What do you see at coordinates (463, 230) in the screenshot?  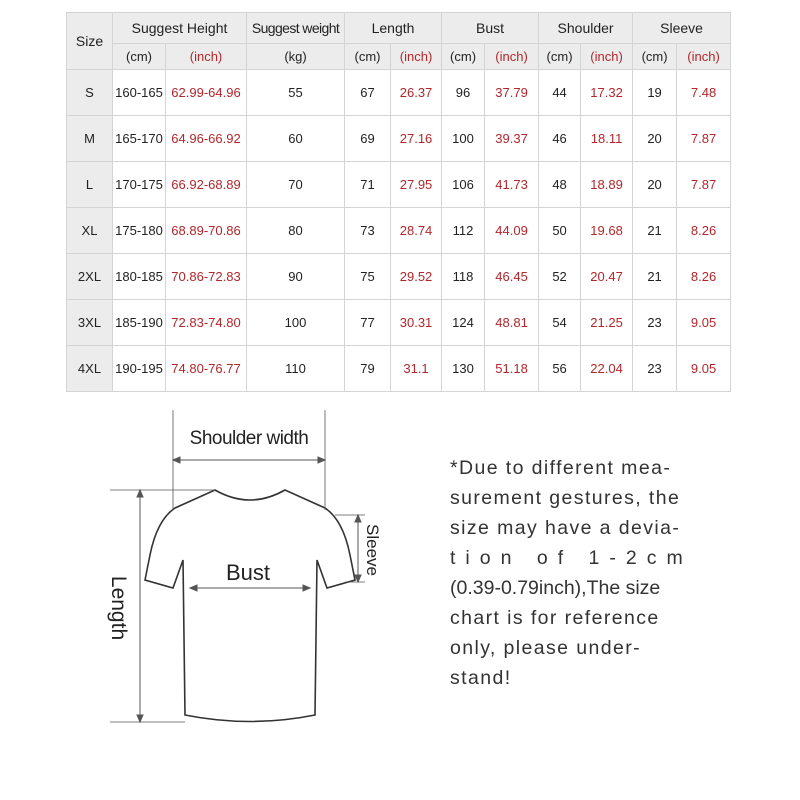 I see `value-cell: 112` at bounding box center [463, 230].